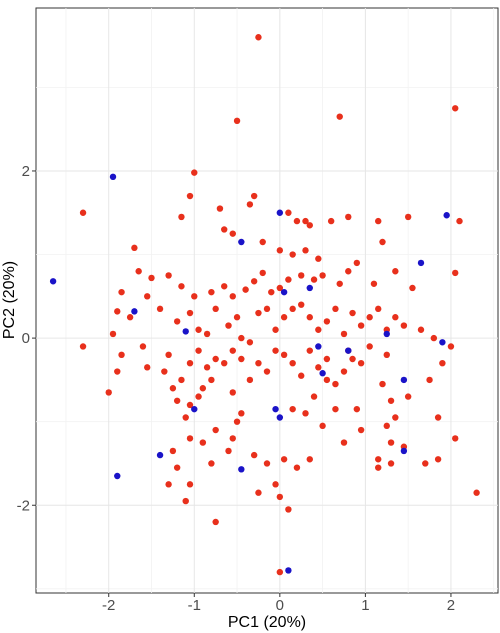  I want to click on x-tick-label: 1, so click(365, 605).